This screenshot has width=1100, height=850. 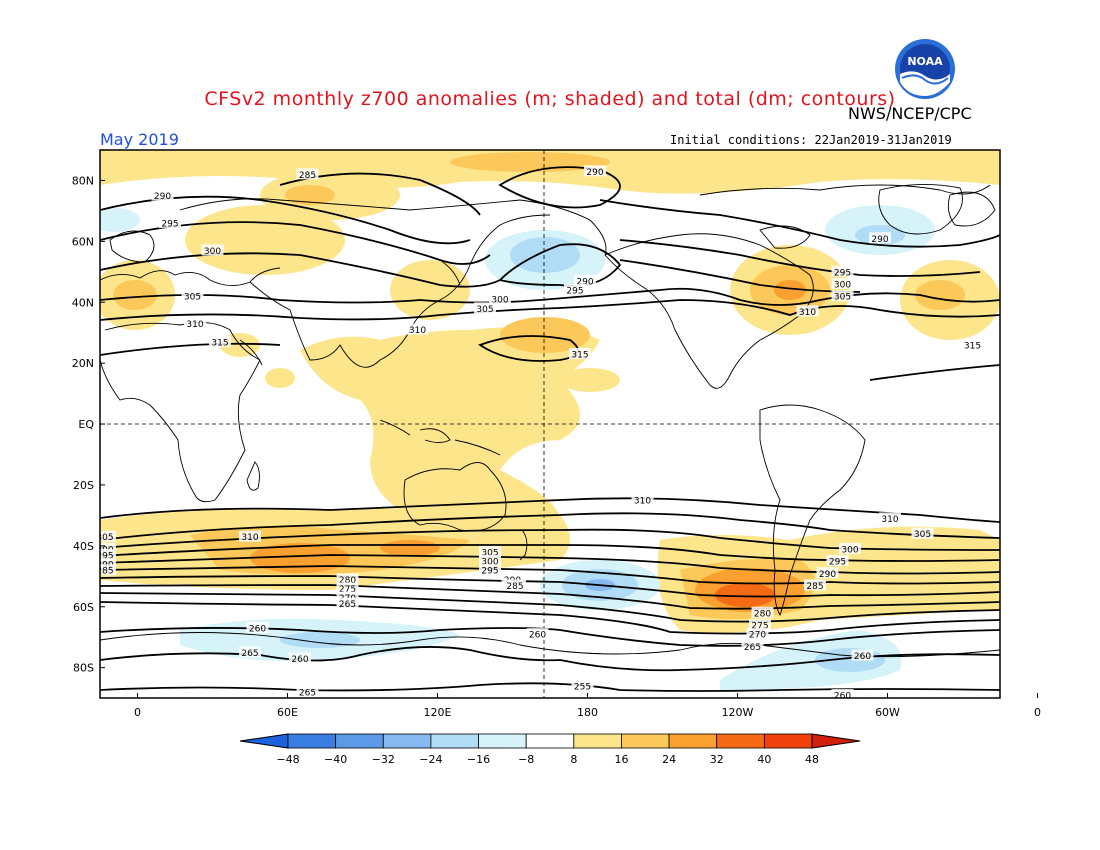 What do you see at coordinates (438, 712) in the screenshot?
I see `lon-tick-label: 120E` at bounding box center [438, 712].